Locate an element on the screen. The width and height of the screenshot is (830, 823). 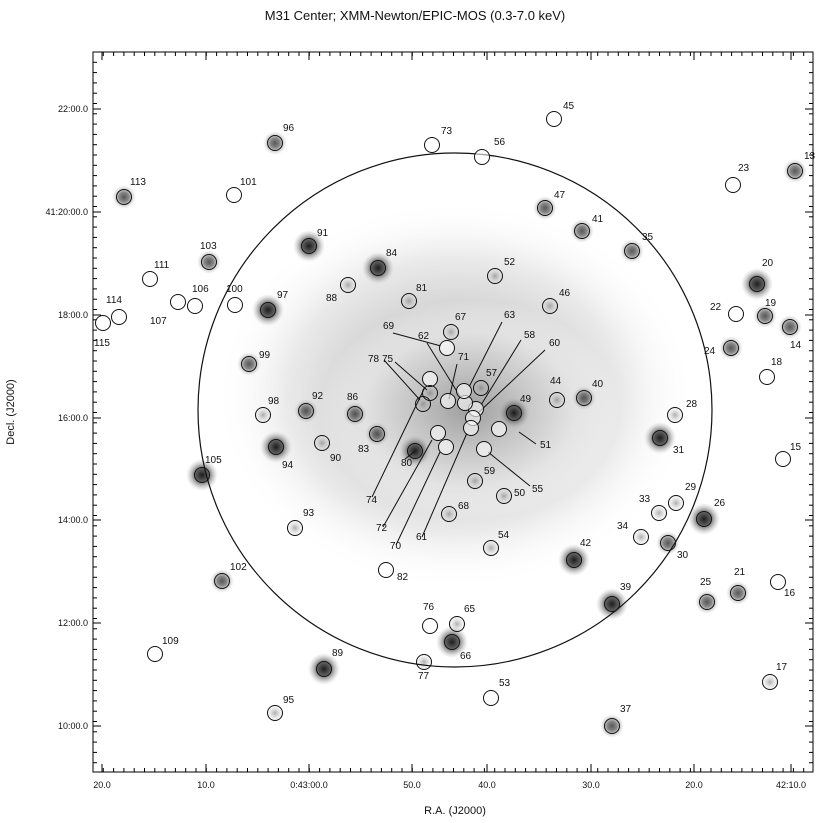
source-label-20: 20 is located at coordinates (768, 263).